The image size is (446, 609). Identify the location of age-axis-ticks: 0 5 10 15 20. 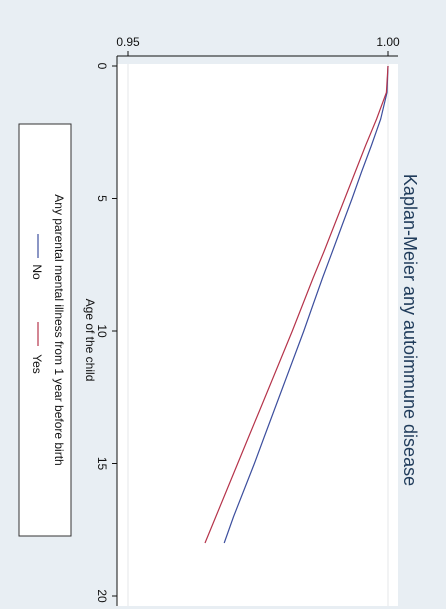
(106, 333).